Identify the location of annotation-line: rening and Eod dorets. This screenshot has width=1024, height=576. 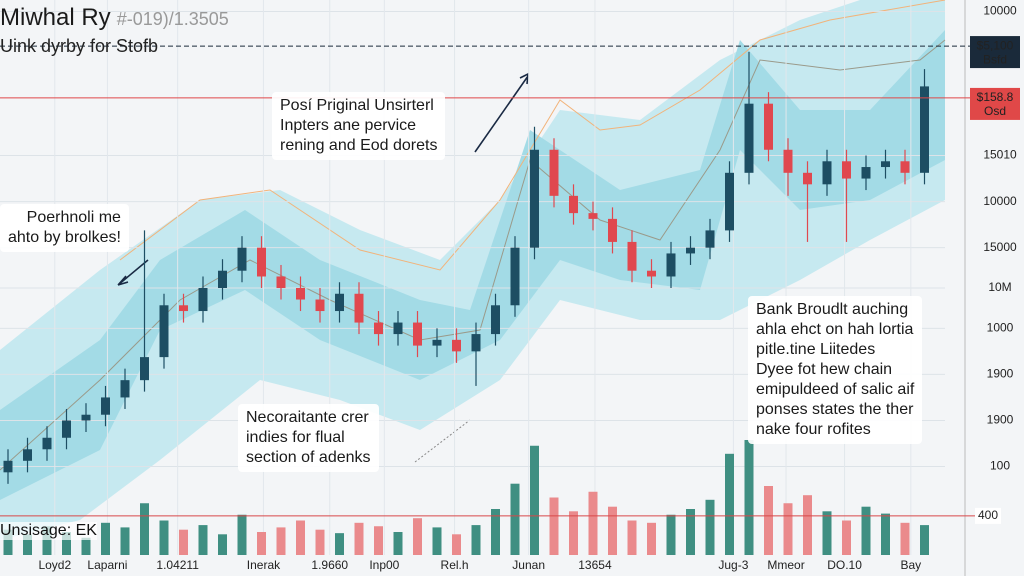
(359, 145).